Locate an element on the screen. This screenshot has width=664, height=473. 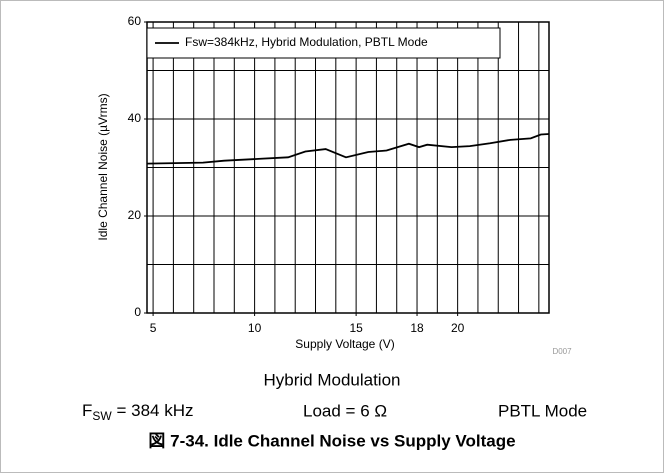
condition-text: = 384 kHz is located at coordinates (153, 410).